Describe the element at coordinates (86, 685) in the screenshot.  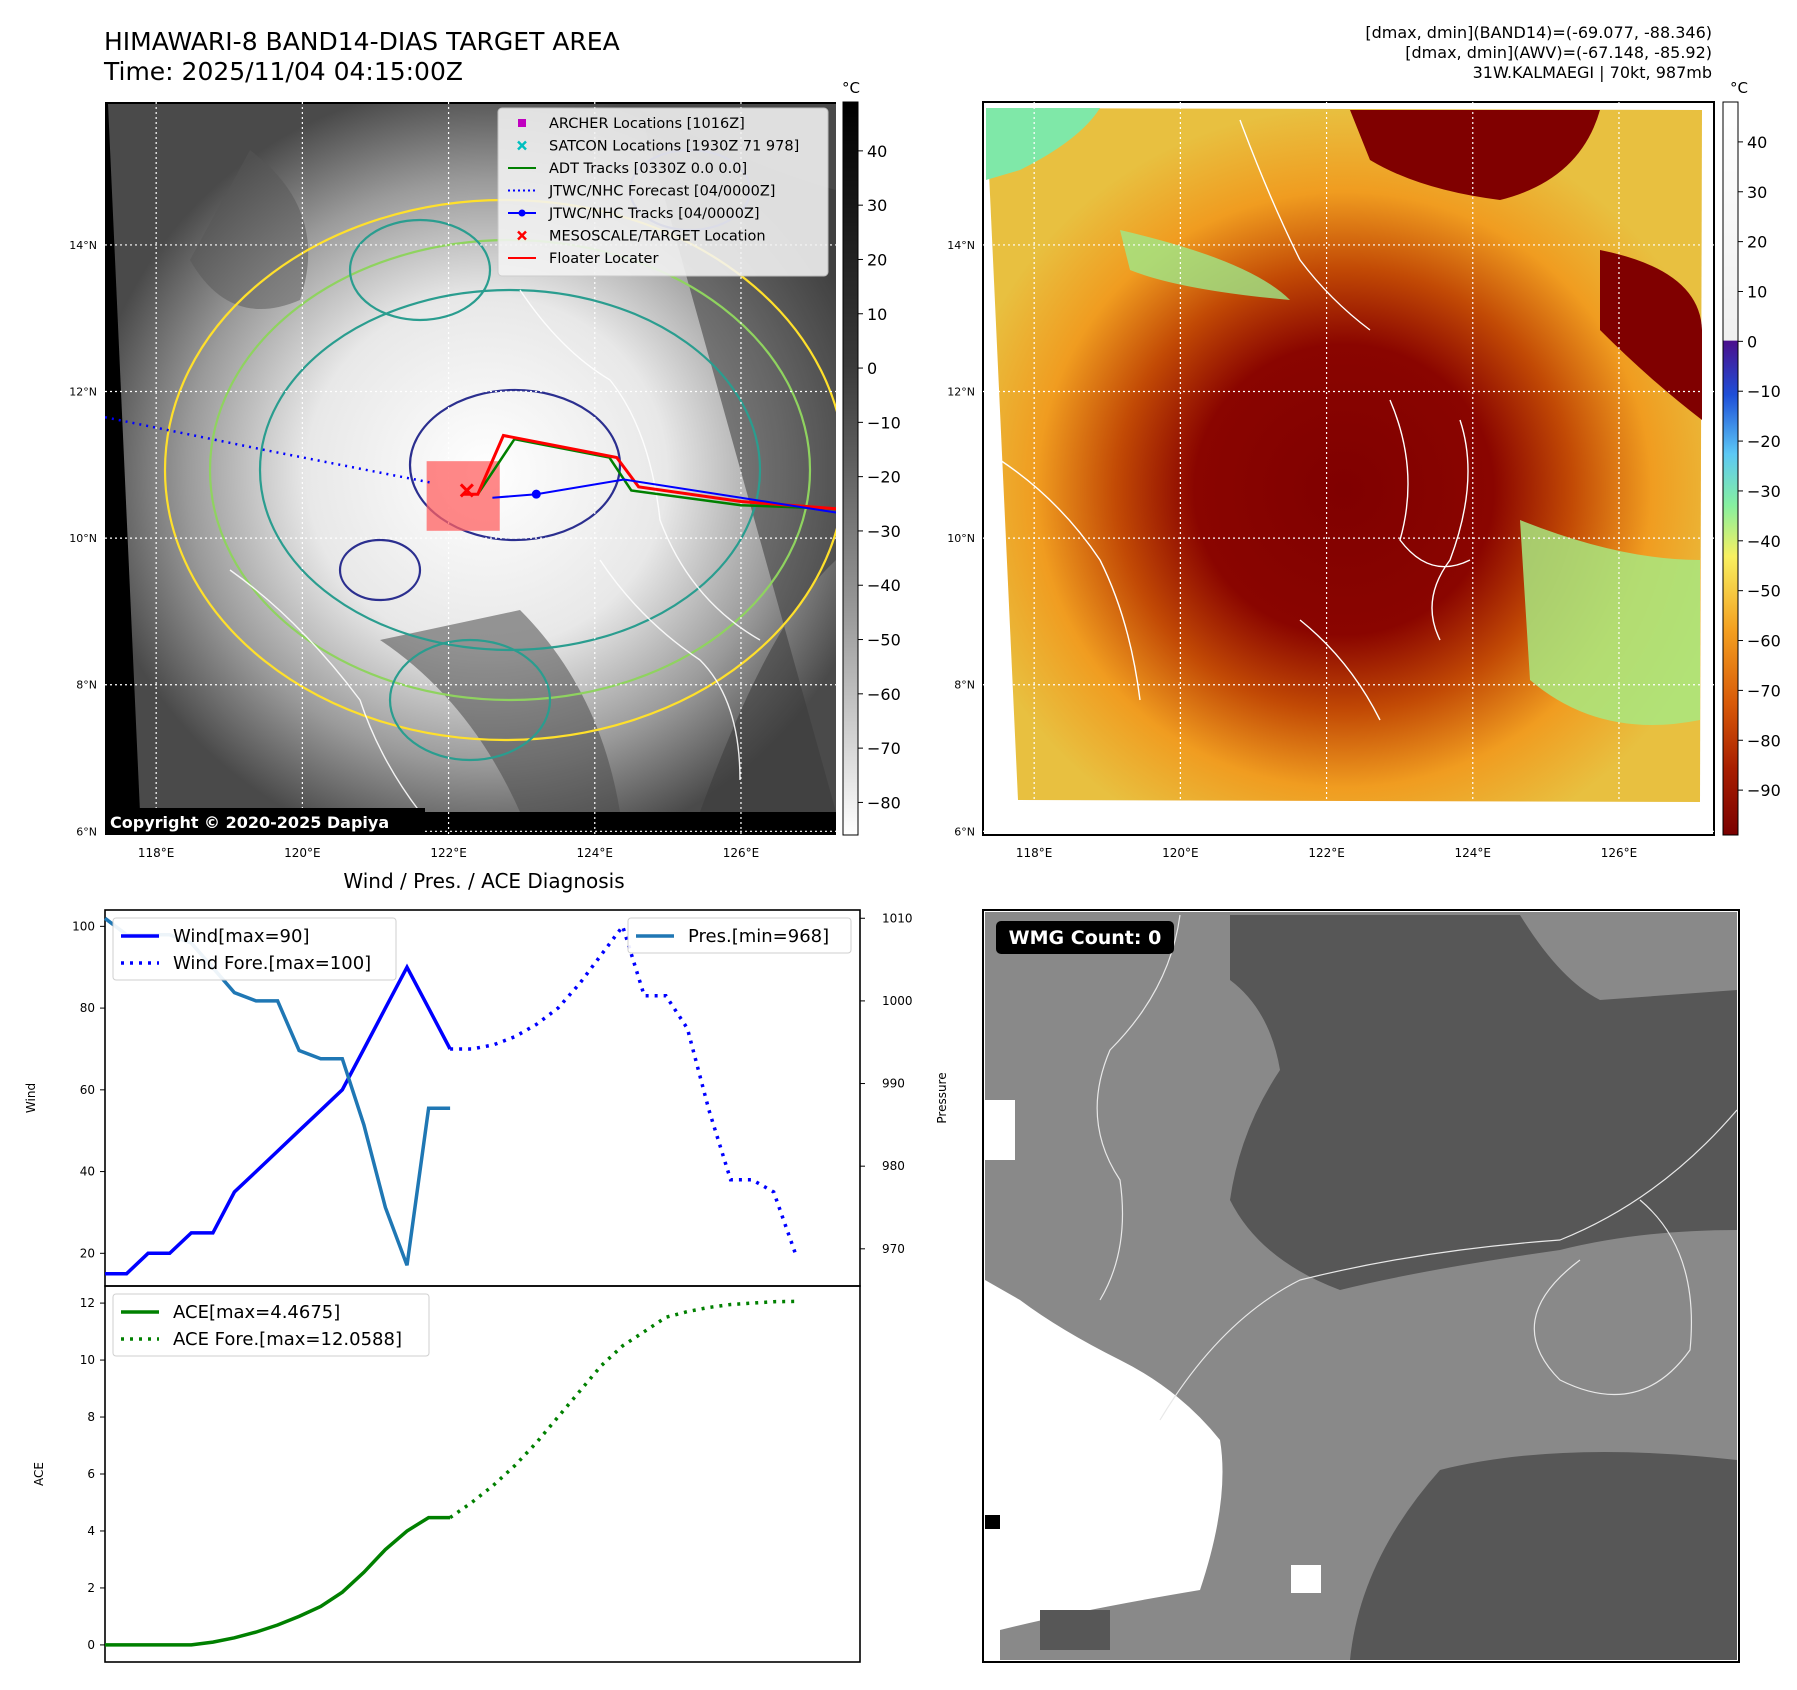
I see `ir-lat-label: 8°N` at that location.